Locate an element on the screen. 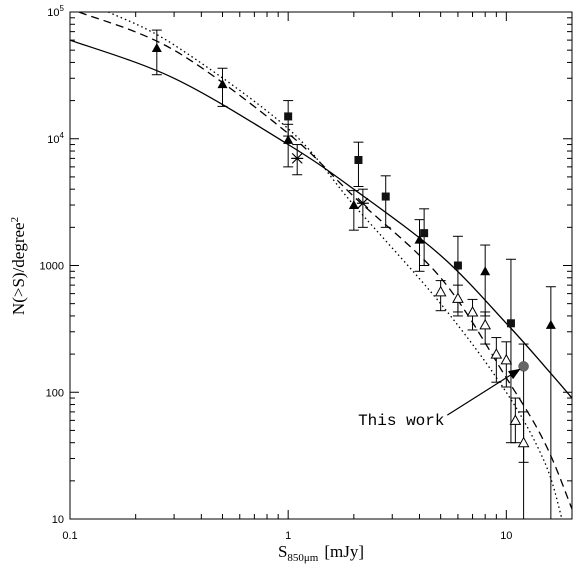 This screenshot has height=568, width=577. annotation-group: This work is located at coordinates (439, 399).